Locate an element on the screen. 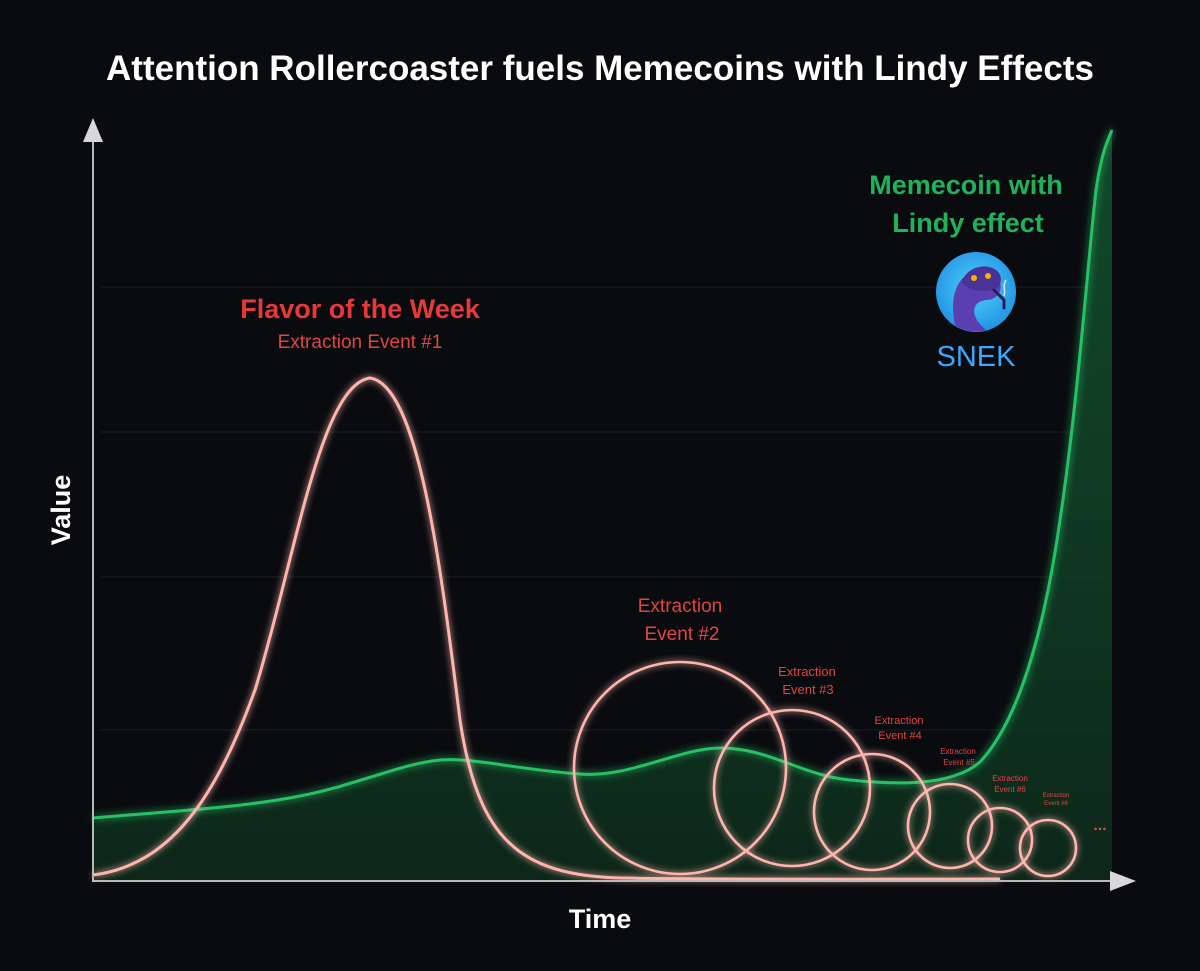  extraction-circles is located at coordinates (825, 769).